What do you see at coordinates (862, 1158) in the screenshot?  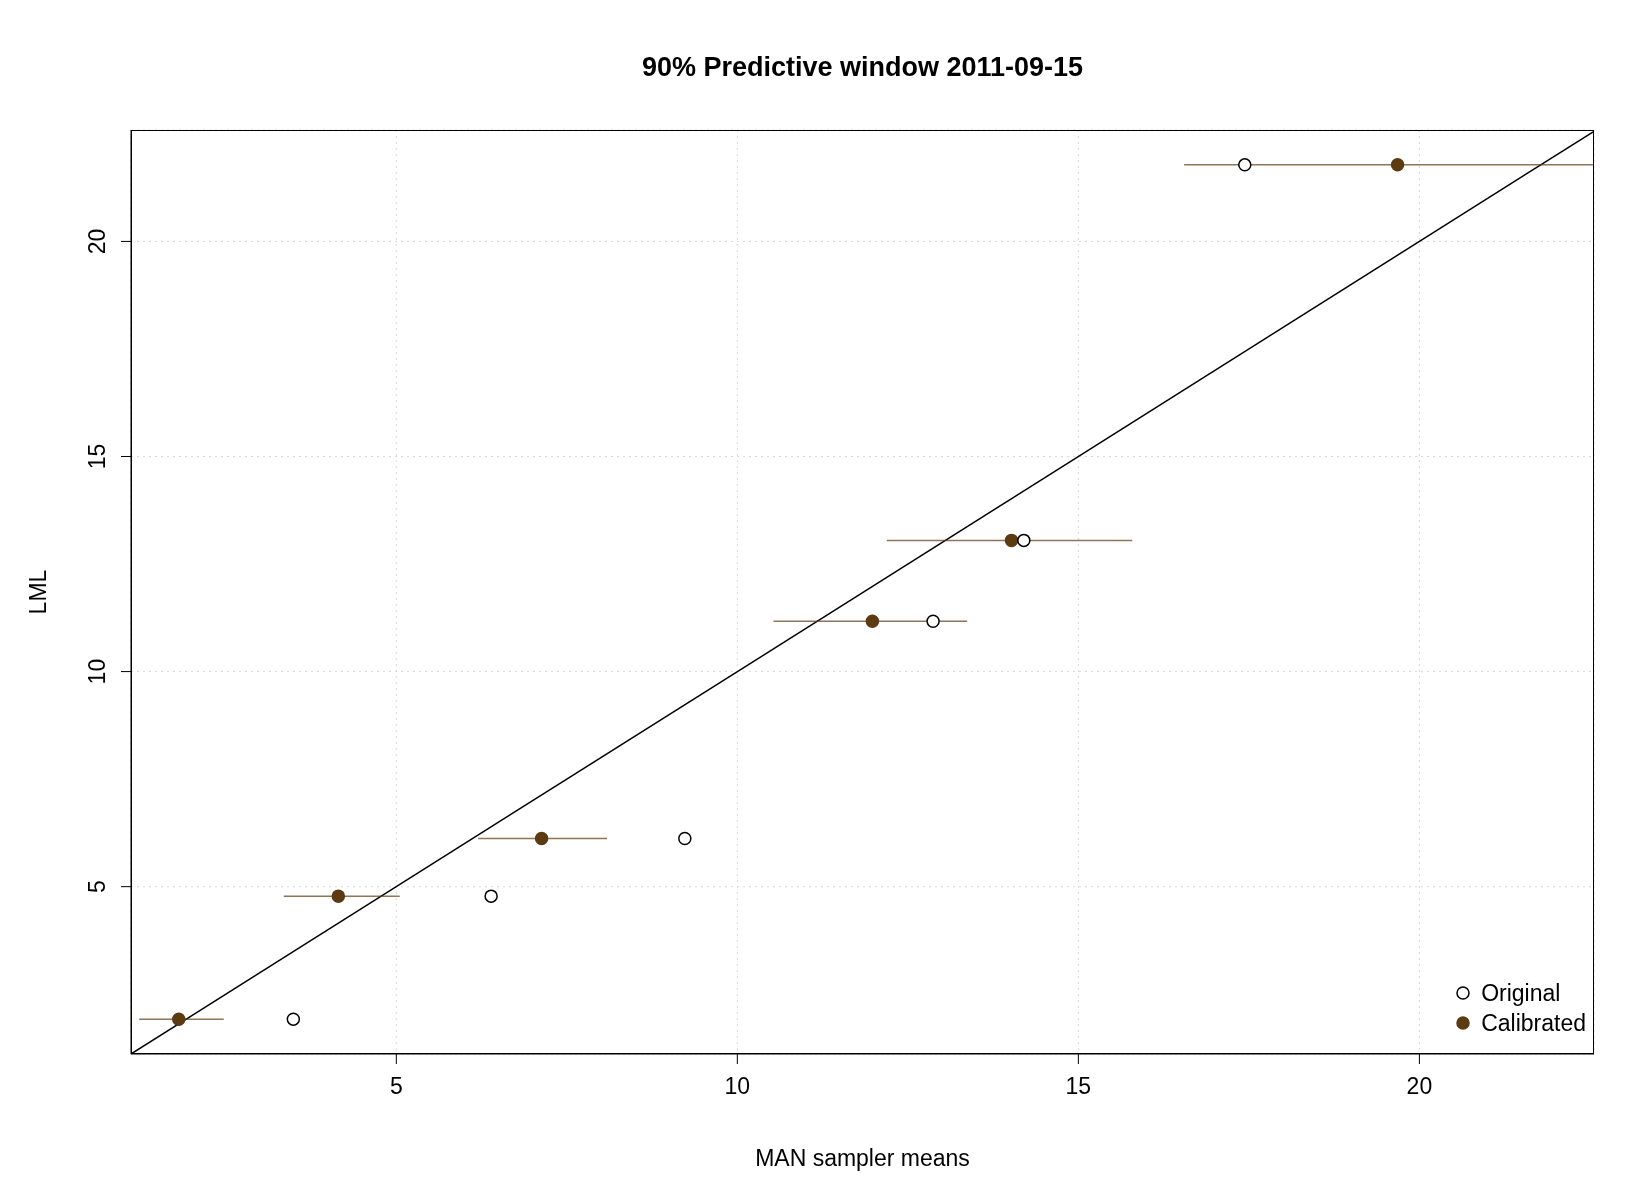 I see `x-axis-title: MAN sampler means` at bounding box center [862, 1158].